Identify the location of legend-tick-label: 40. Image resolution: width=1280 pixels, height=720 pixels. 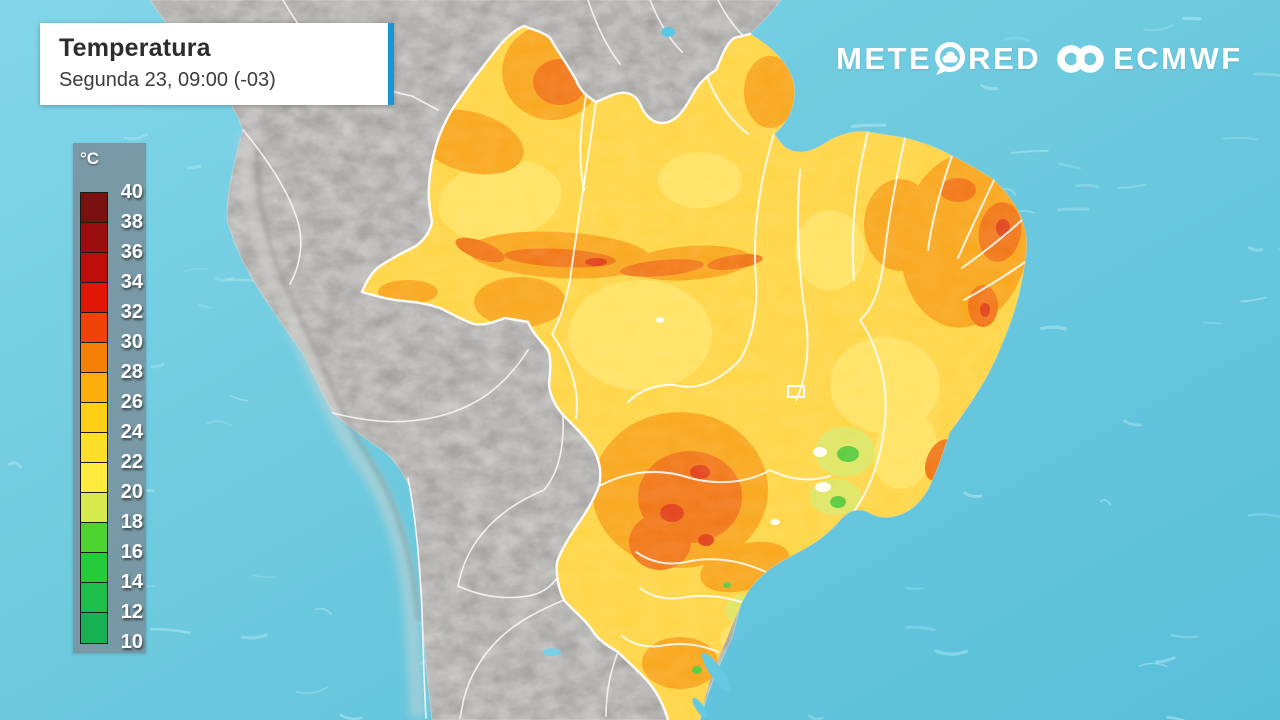
(131, 192).